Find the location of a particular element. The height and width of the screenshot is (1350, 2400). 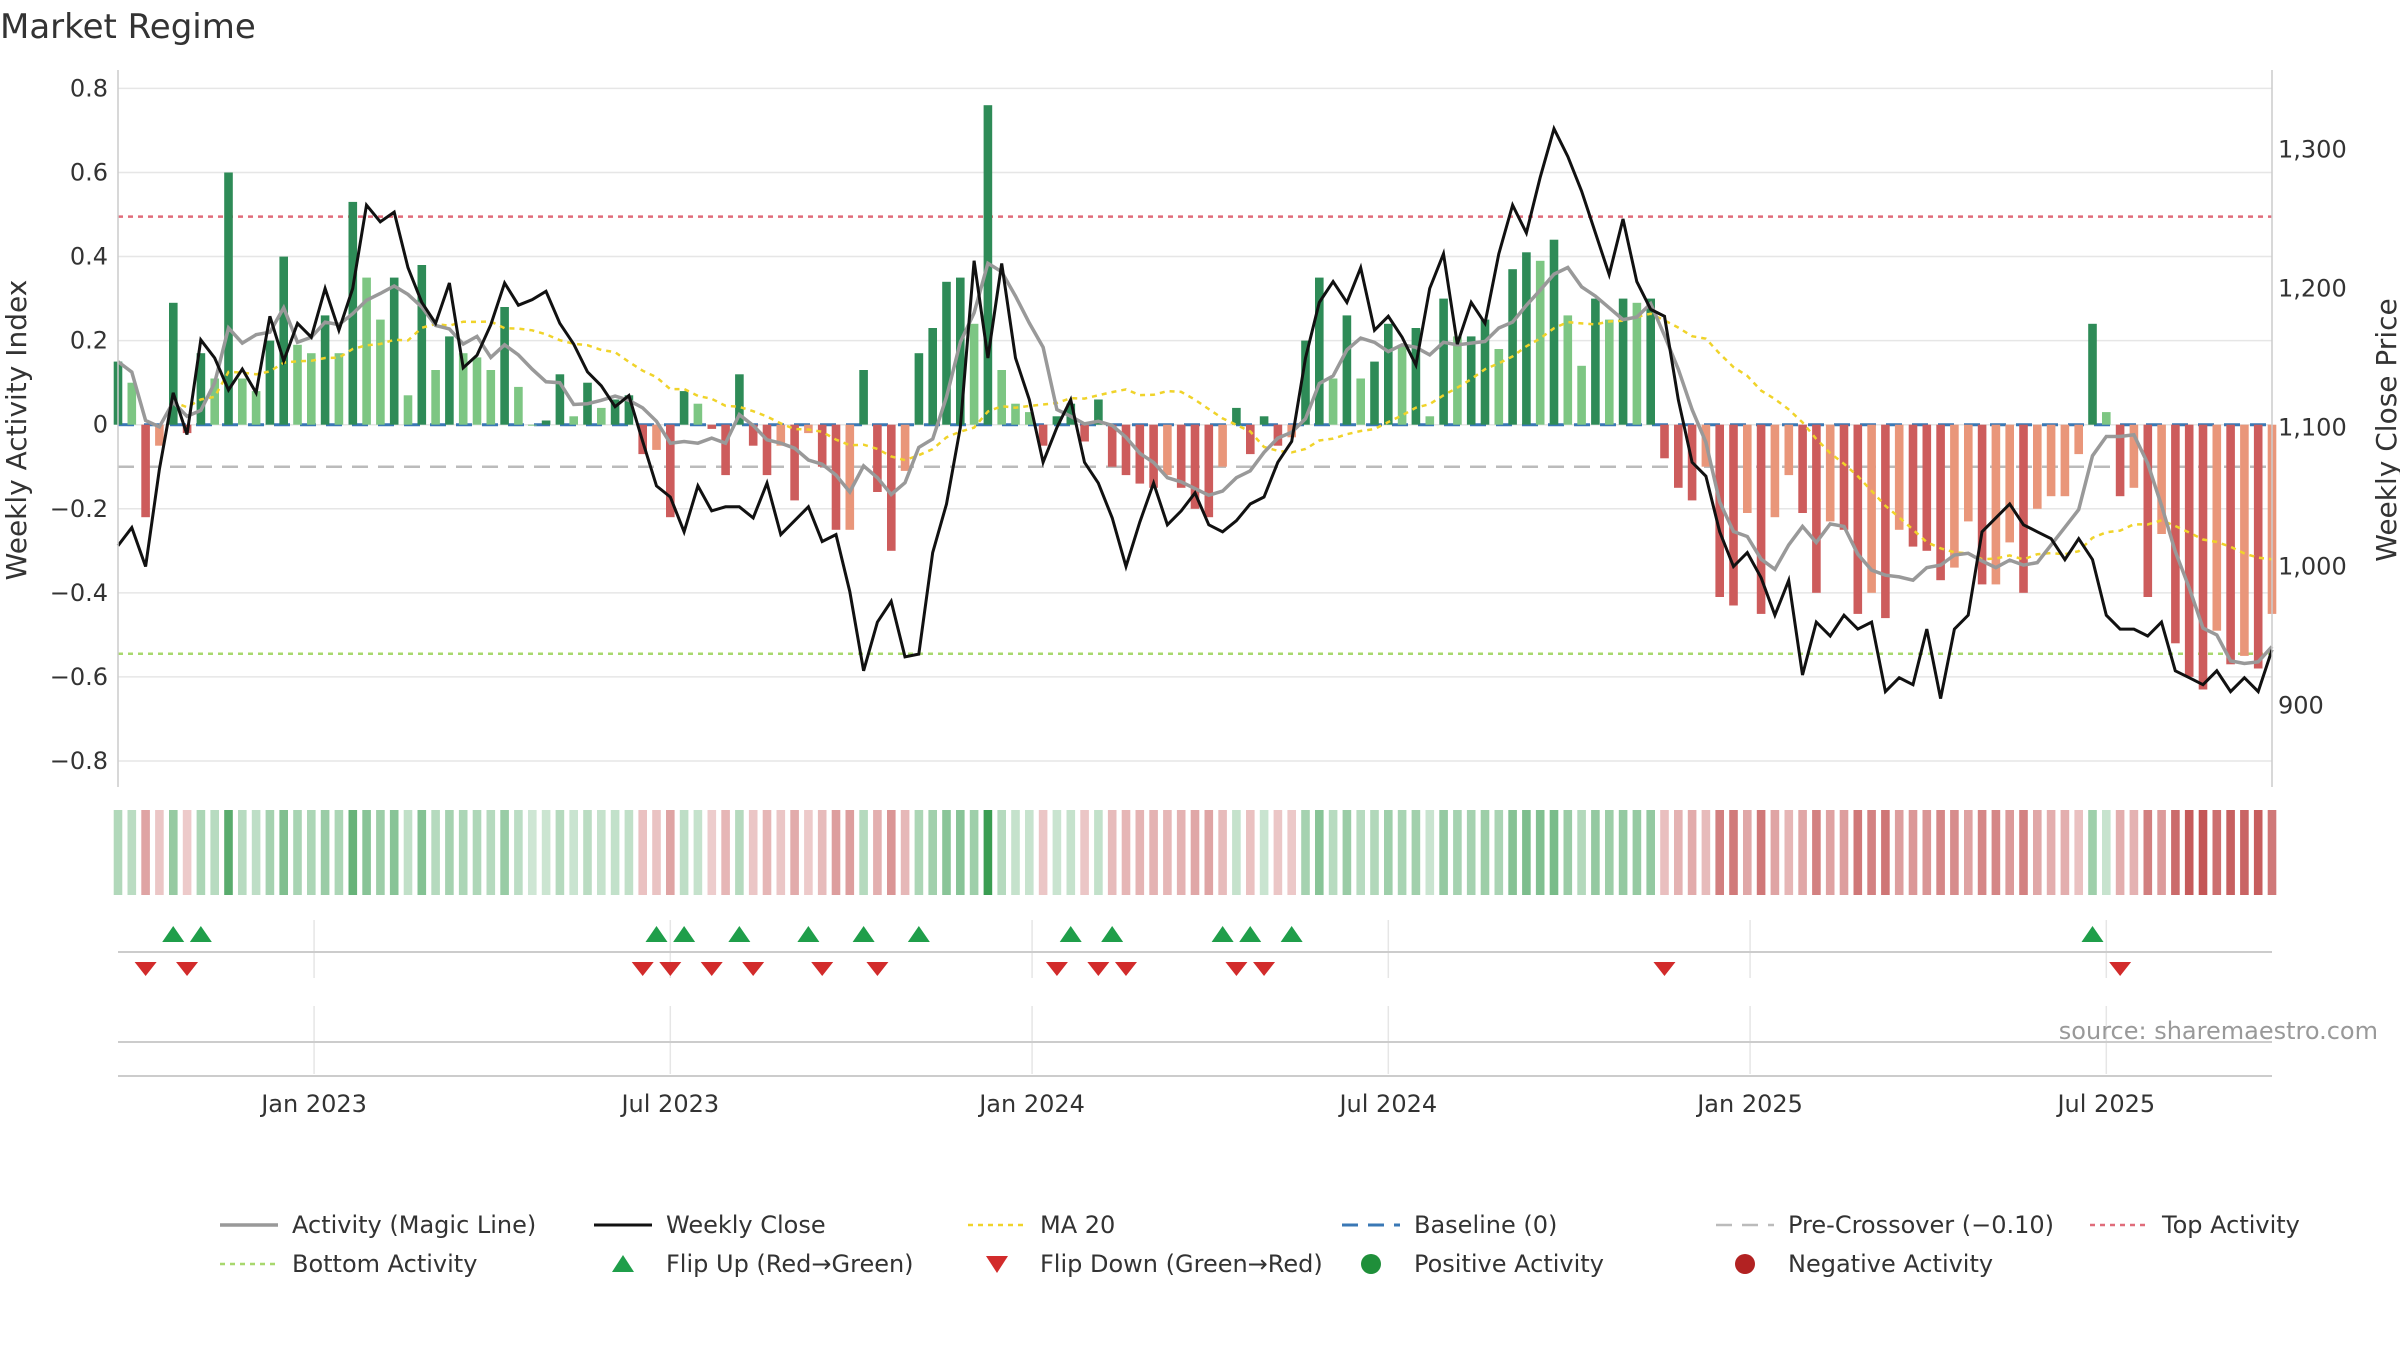

right-y-axis-title: Weekly Close Price is located at coordinates (2385, 429).